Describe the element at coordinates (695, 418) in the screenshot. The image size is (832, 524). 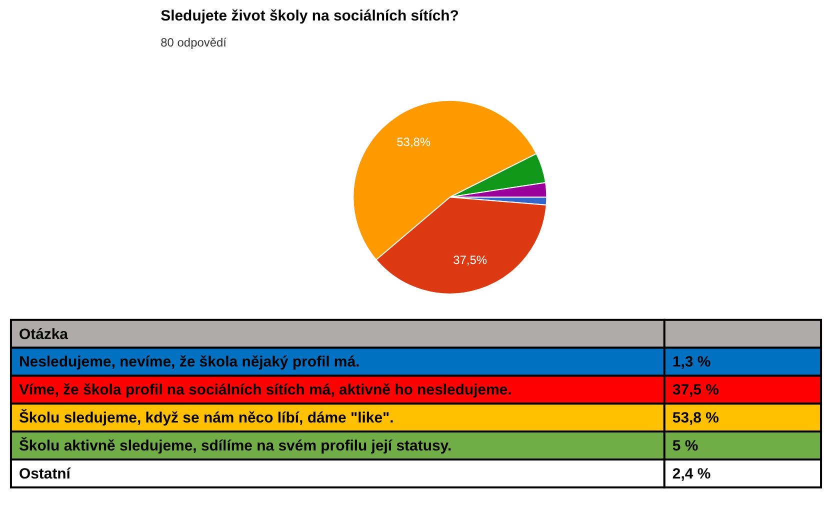
I see `data-label: 53,8 %` at that location.